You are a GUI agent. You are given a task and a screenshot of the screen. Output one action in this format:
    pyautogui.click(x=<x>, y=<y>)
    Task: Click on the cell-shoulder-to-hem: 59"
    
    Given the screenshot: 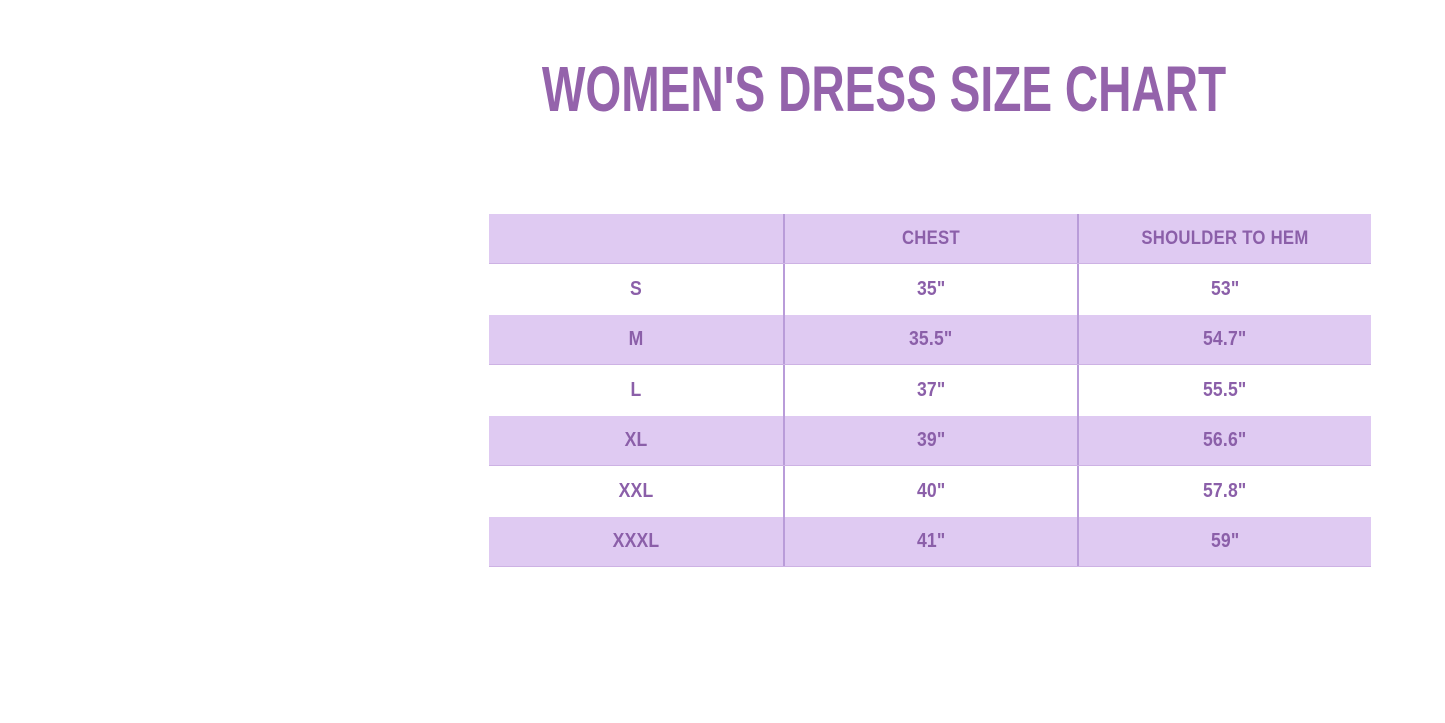 What is the action you would take?
    pyautogui.click(x=1224, y=541)
    